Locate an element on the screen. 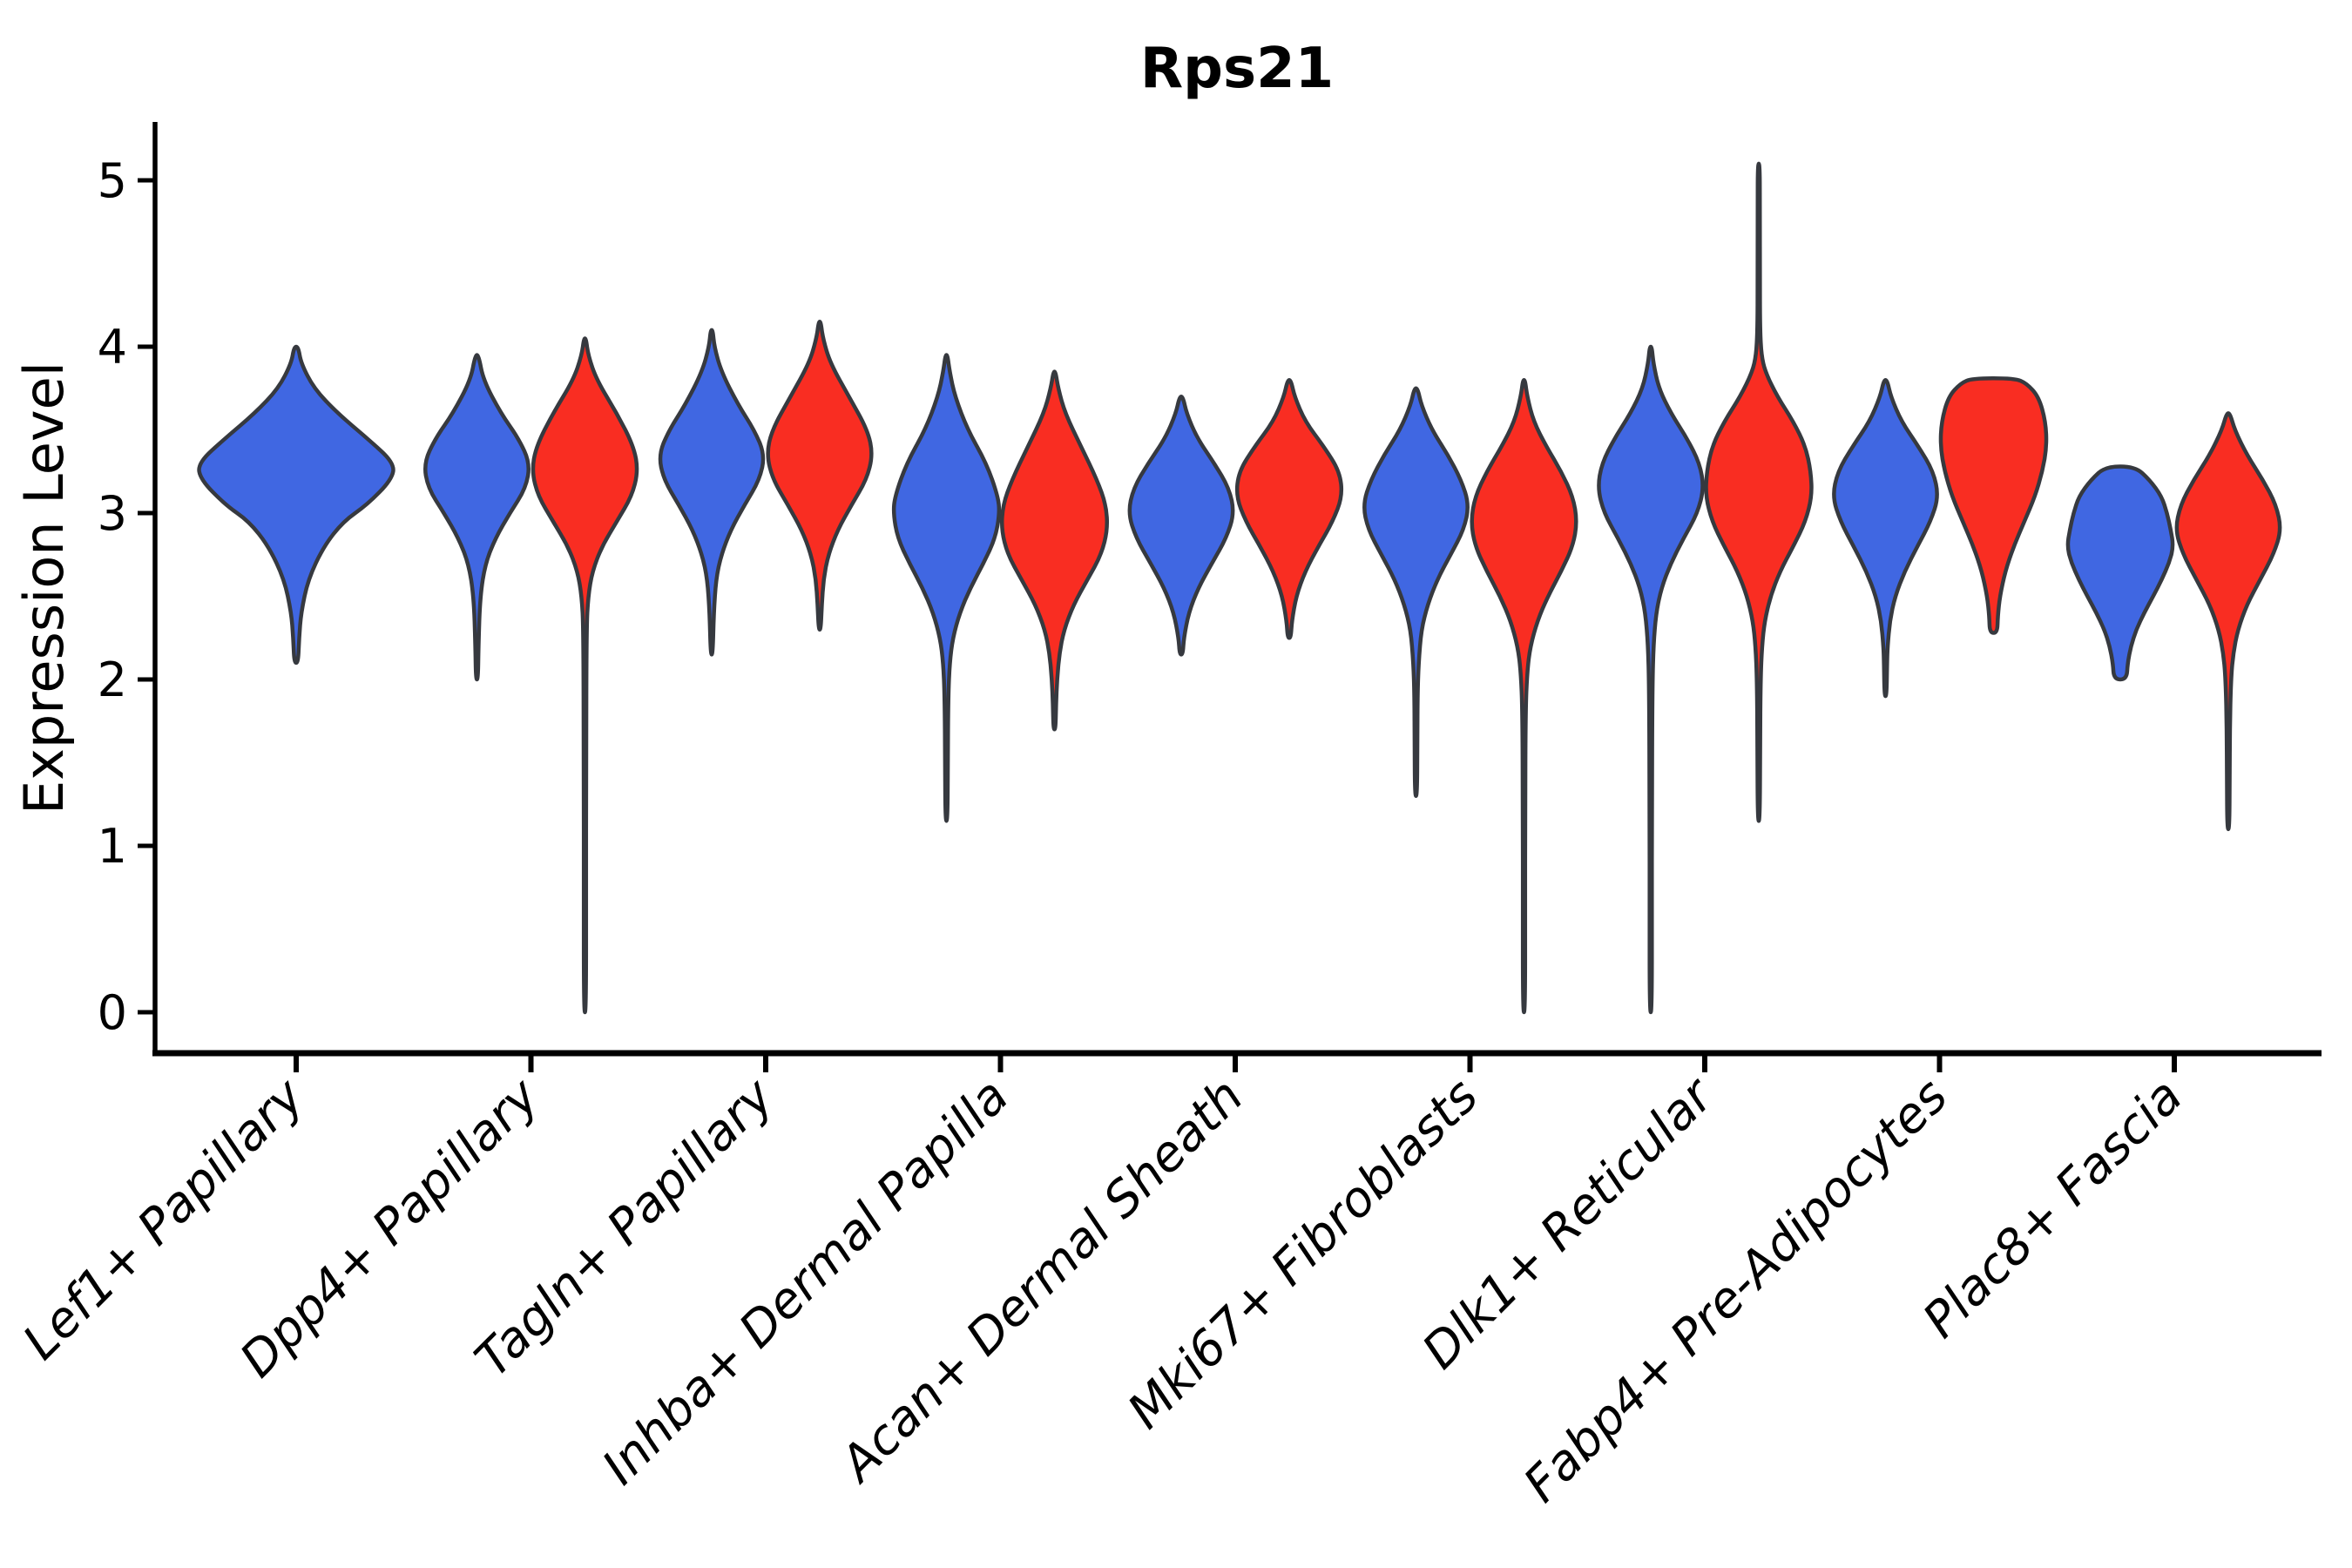 This screenshot has height=1568, width=2352. x-tick-label-acan-dermal-sheath: Acan+ Dermal Sheath is located at coordinates (1041, 1281).